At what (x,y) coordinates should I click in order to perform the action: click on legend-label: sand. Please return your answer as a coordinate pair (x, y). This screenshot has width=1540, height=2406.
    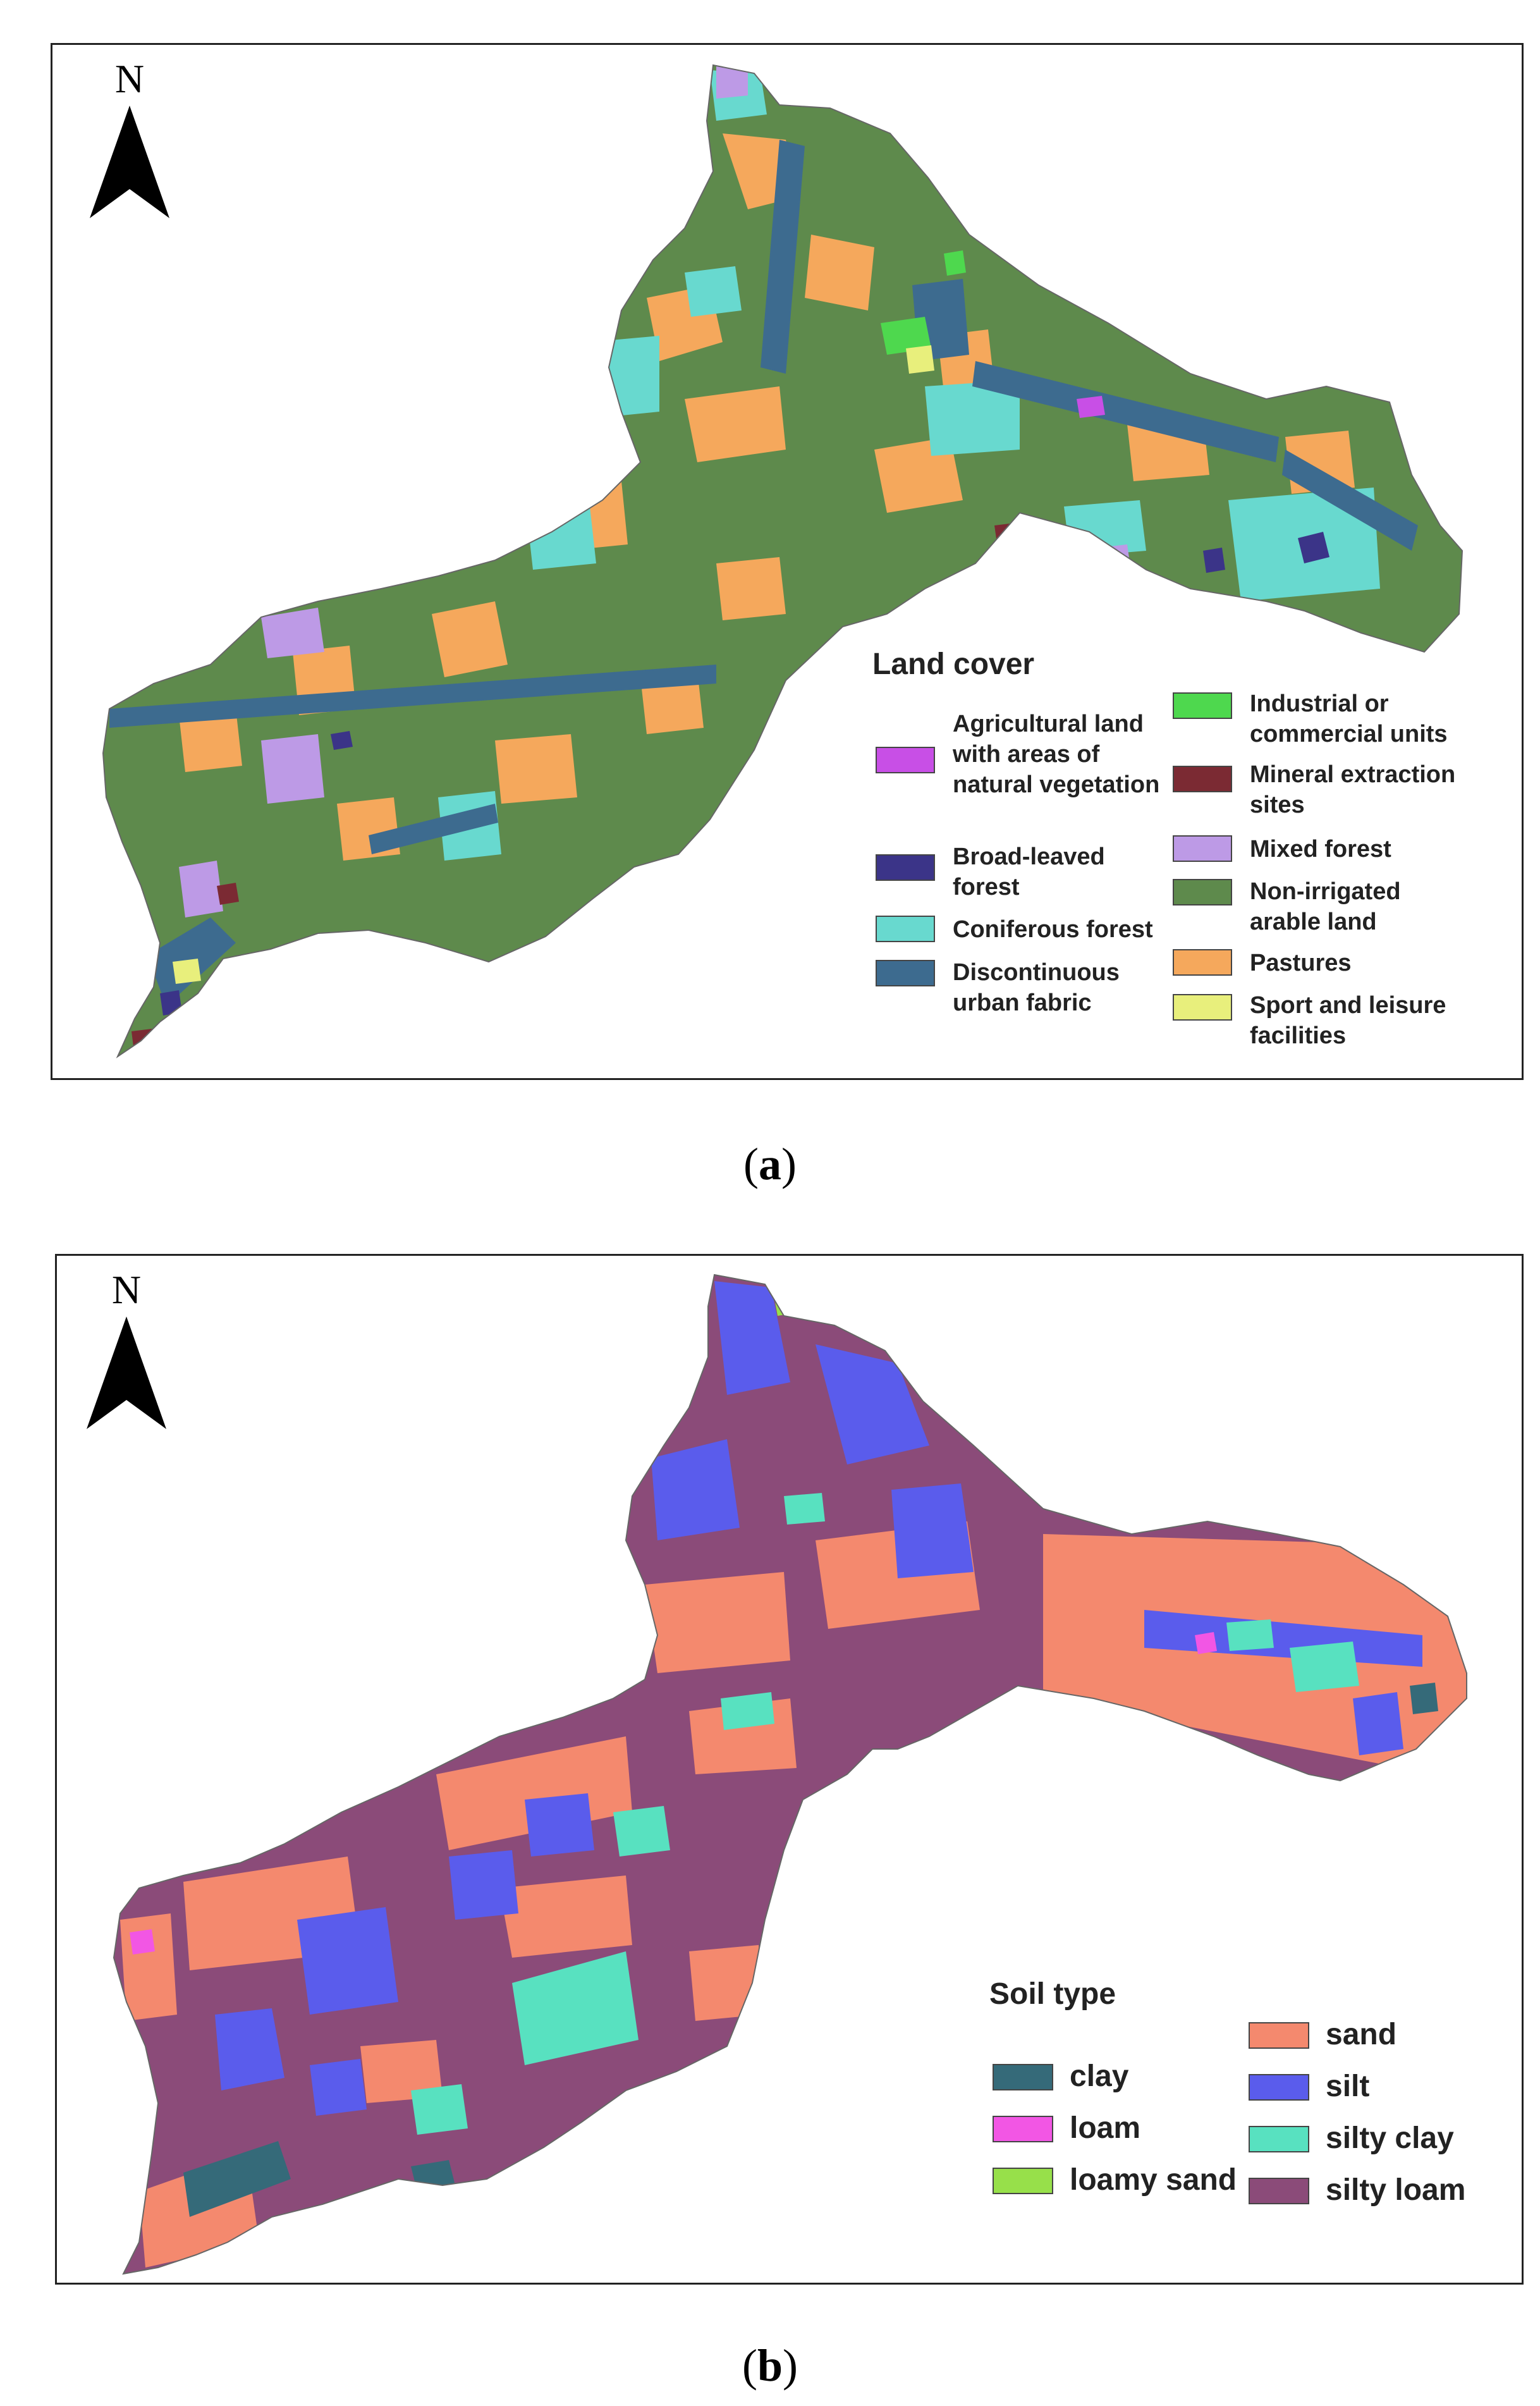
    Looking at the image, I should click on (1361, 2035).